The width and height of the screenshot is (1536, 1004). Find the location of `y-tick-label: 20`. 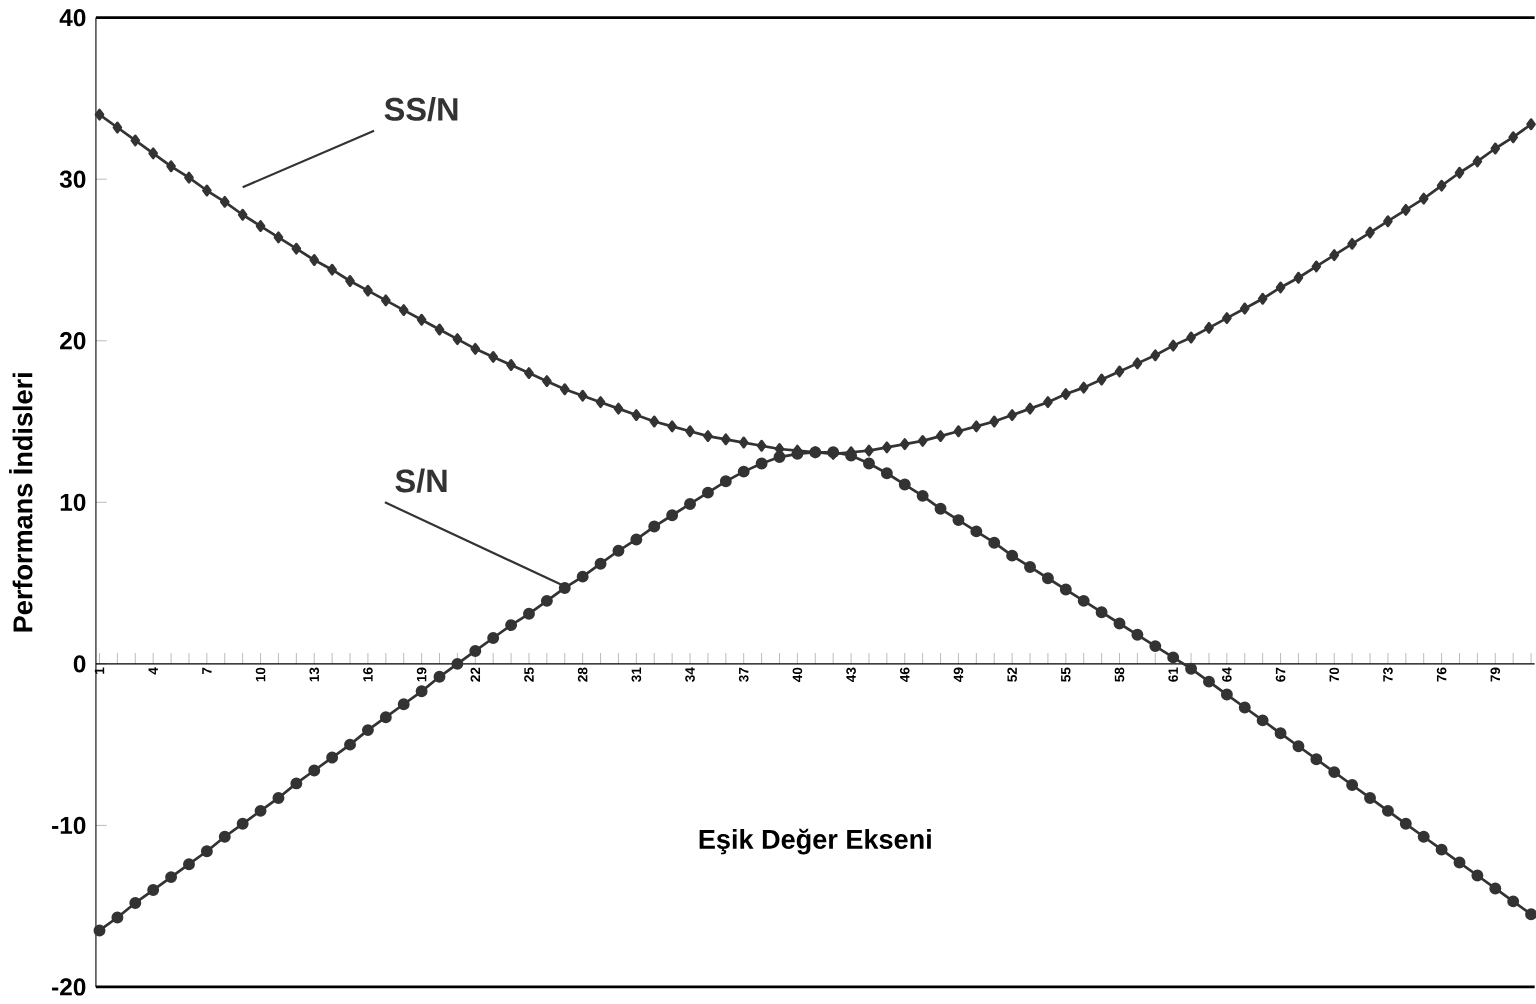

y-tick-label: 20 is located at coordinates (73, 340).